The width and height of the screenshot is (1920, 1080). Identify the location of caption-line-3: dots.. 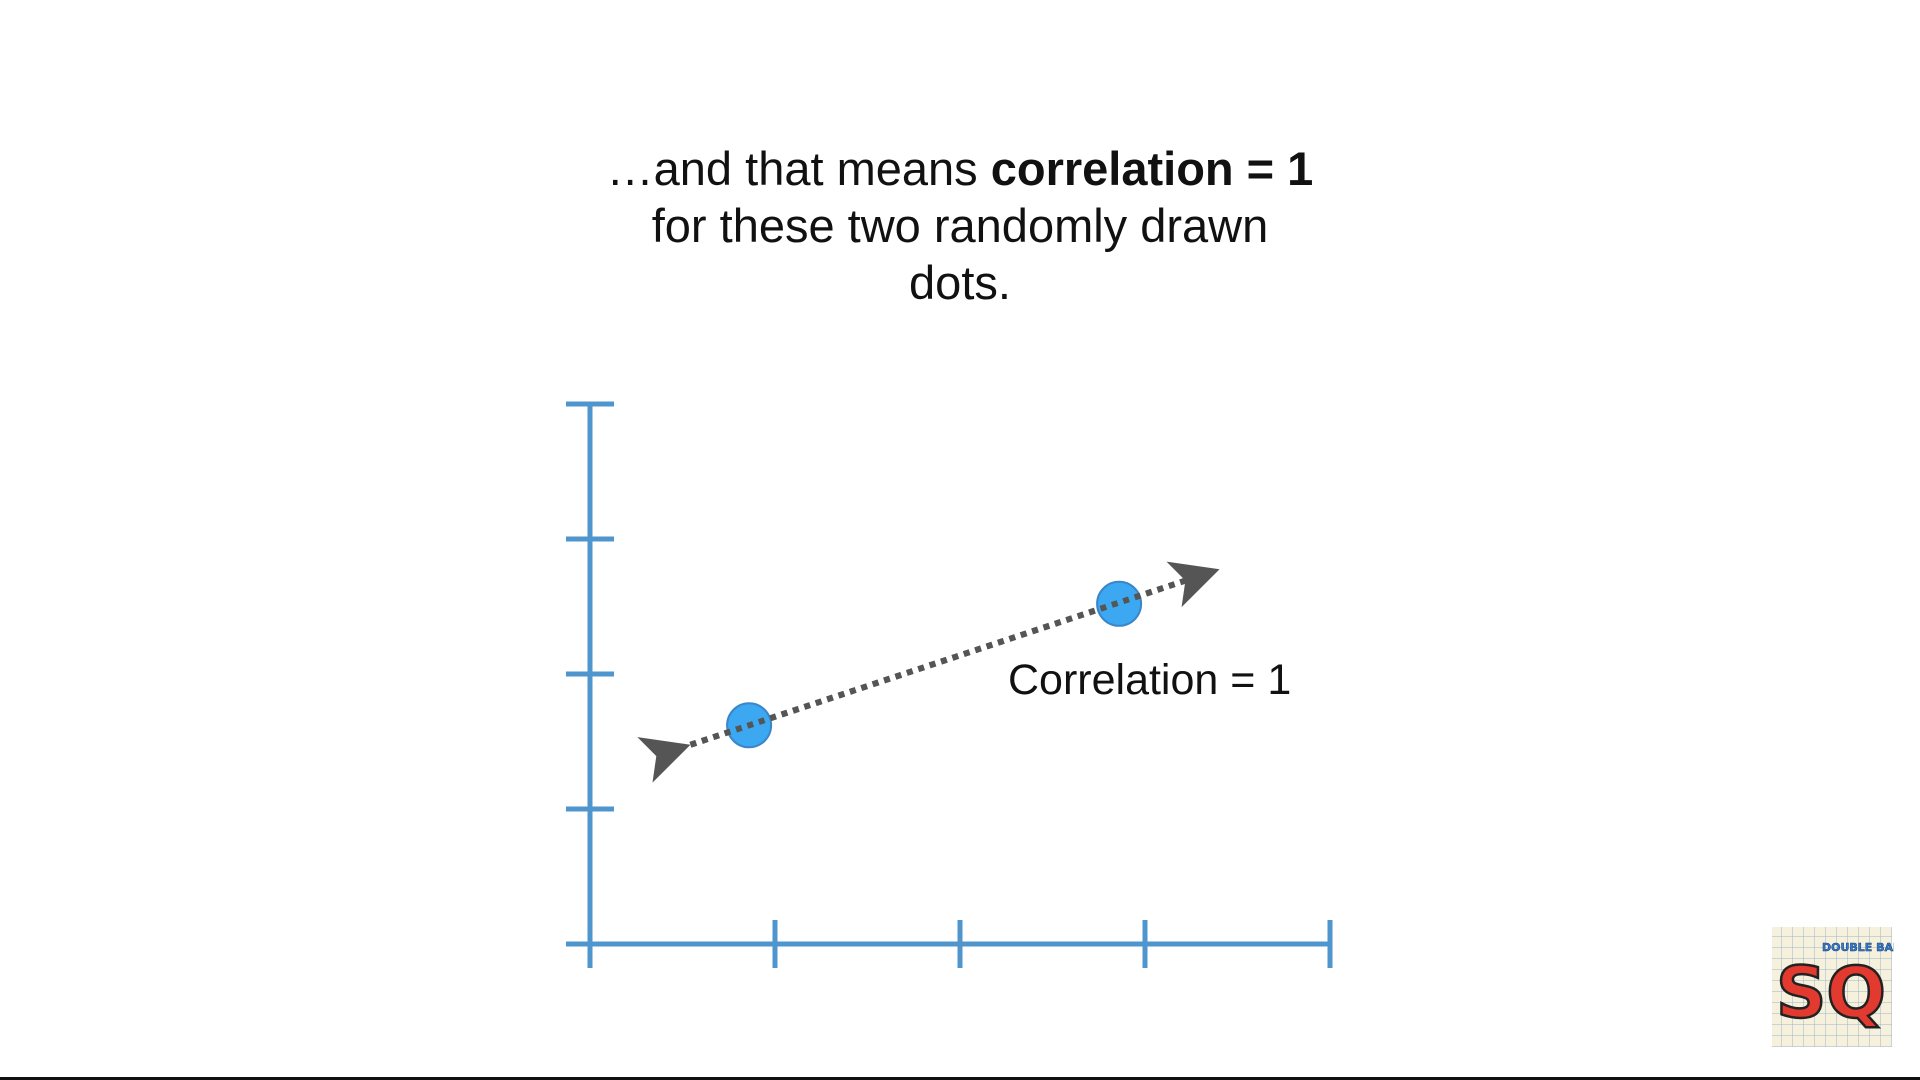
(960, 282).